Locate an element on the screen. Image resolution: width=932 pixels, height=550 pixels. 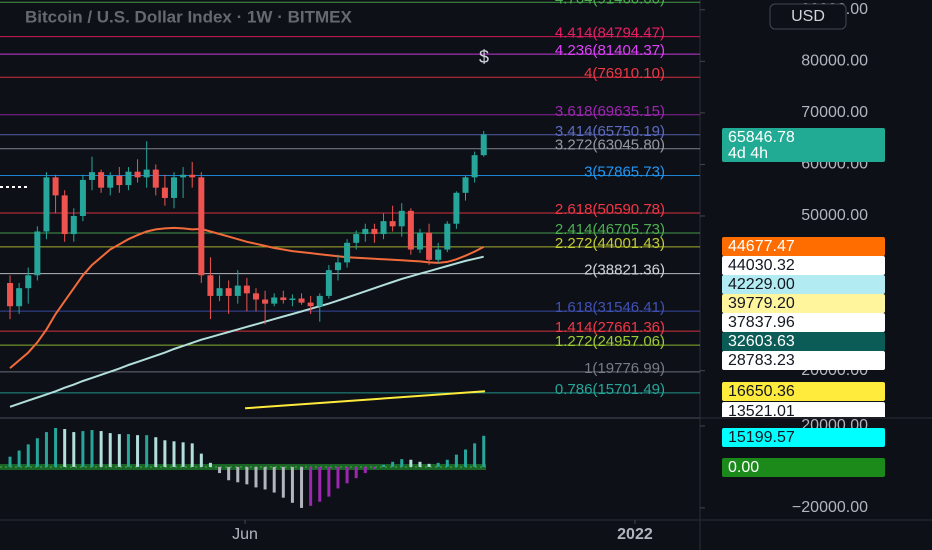
price-tag-sublabel: 4d 4h is located at coordinates (748, 153).